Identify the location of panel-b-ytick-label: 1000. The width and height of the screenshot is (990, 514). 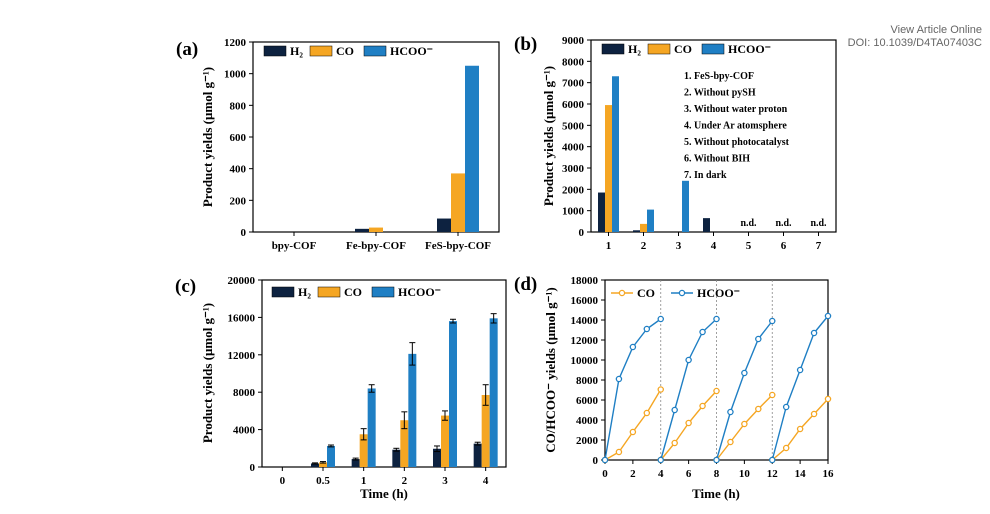
(573, 212).